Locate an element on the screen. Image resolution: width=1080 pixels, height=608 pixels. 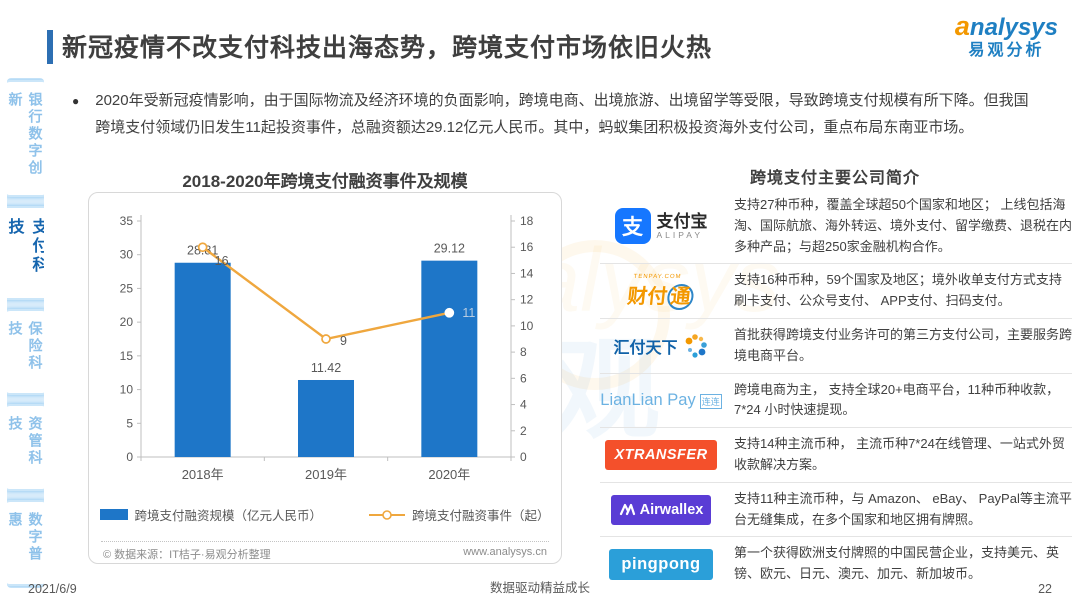
legend-bar-series: 跨境支付融资规模（亿元人民币） is located at coordinates (211, 514).